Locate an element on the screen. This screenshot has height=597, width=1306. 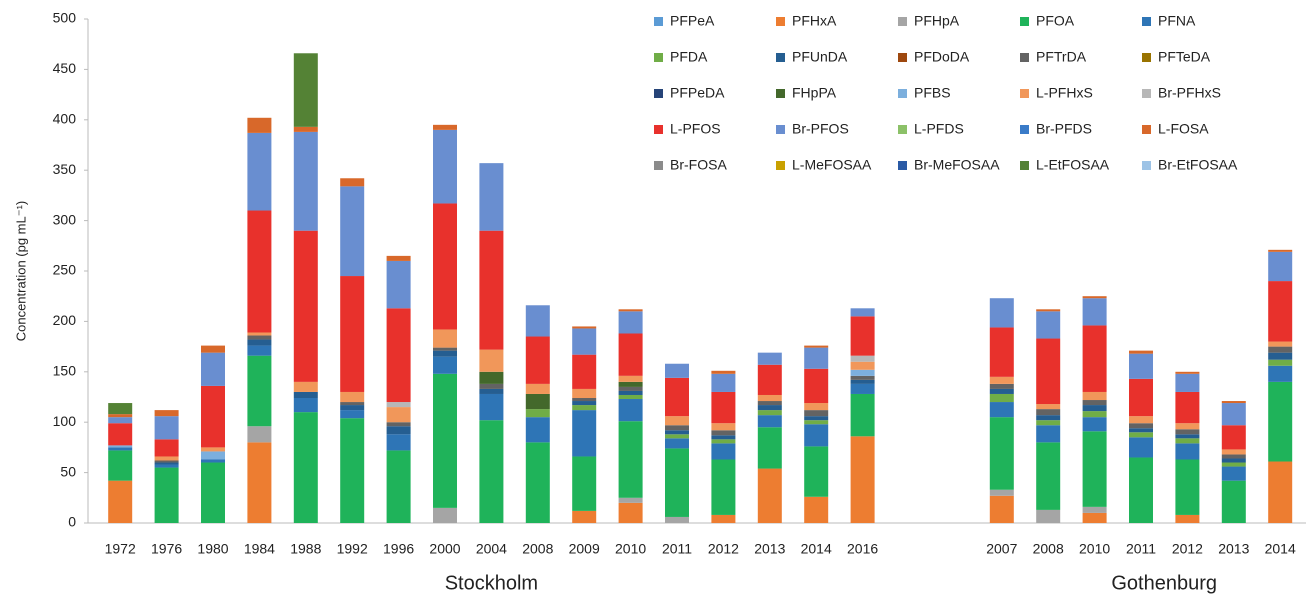
legend-label: Br-FOSA is located at coordinates (698, 165).